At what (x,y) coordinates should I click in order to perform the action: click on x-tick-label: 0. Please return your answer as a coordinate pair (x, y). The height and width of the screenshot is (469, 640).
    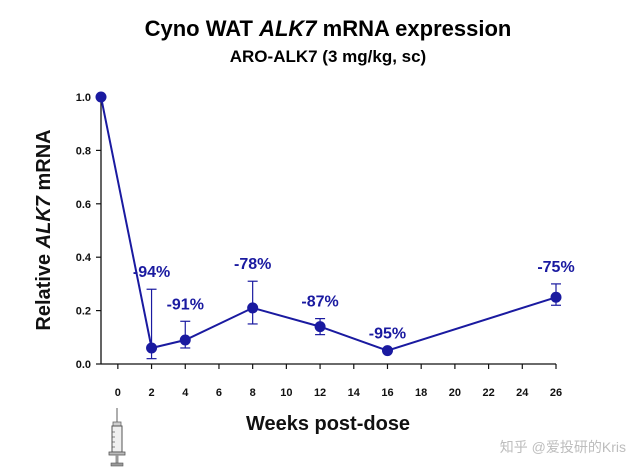
    Looking at the image, I should click on (118, 393).